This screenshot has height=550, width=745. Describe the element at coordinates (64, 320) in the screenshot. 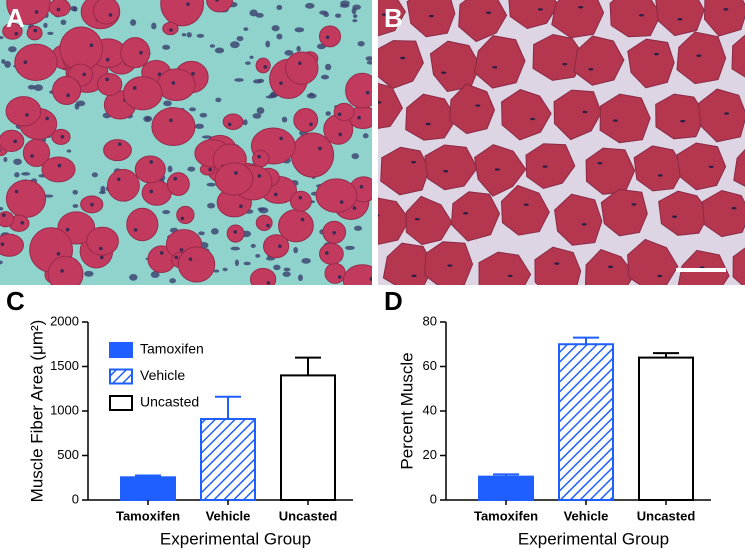

I see `y-tick-label: 2000` at that location.